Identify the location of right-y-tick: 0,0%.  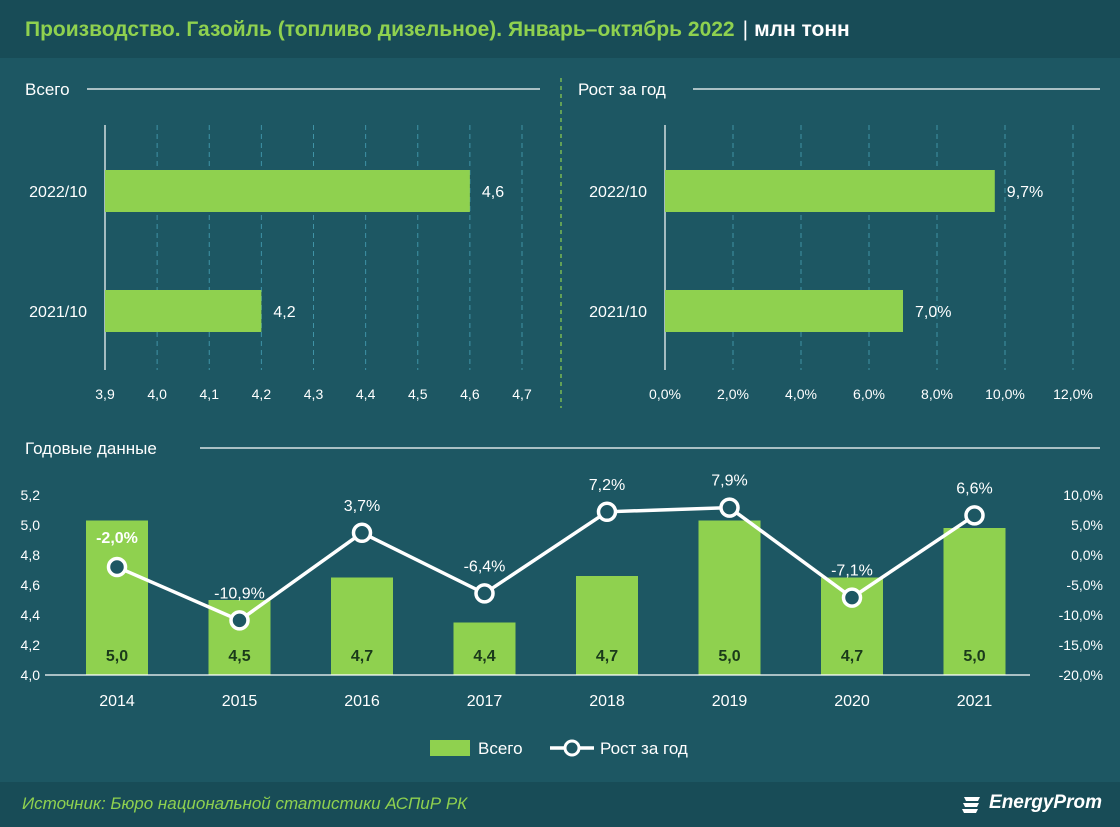
(1087, 555).